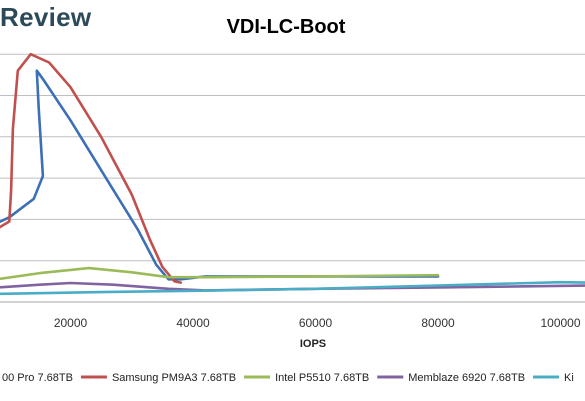 This screenshot has height=401, width=585. What do you see at coordinates (322, 378) in the screenshot?
I see `legend-label: Intel P5510 7.68TB` at bounding box center [322, 378].